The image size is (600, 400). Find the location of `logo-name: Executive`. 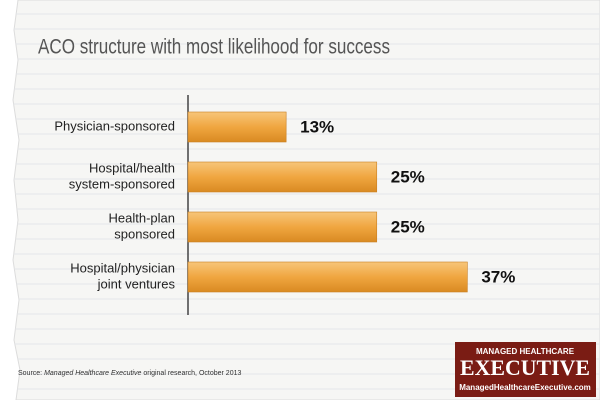

logo-name: Executive is located at coordinates (525, 367).